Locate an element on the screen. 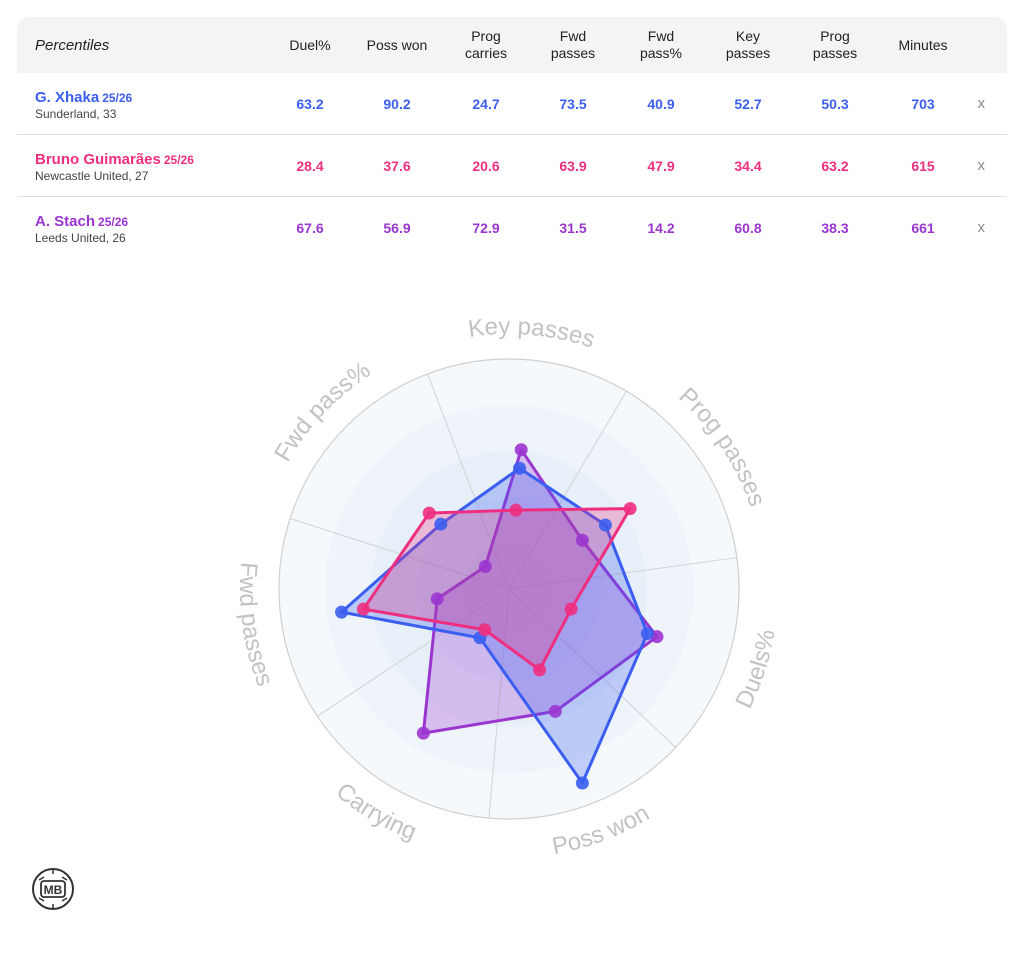 Image resolution: width=1024 pixels, height=958 pixels. table-cell: 615 is located at coordinates (923, 165).